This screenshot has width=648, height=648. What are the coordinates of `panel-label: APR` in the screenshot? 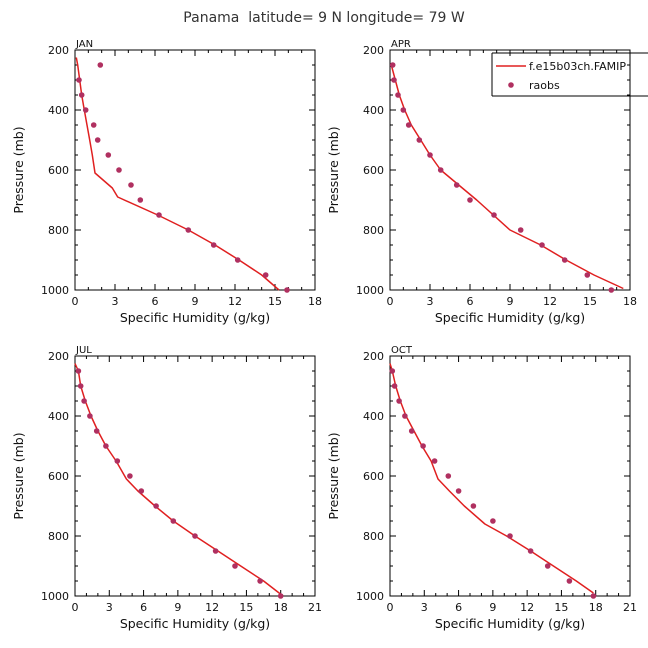 It's located at (401, 44).